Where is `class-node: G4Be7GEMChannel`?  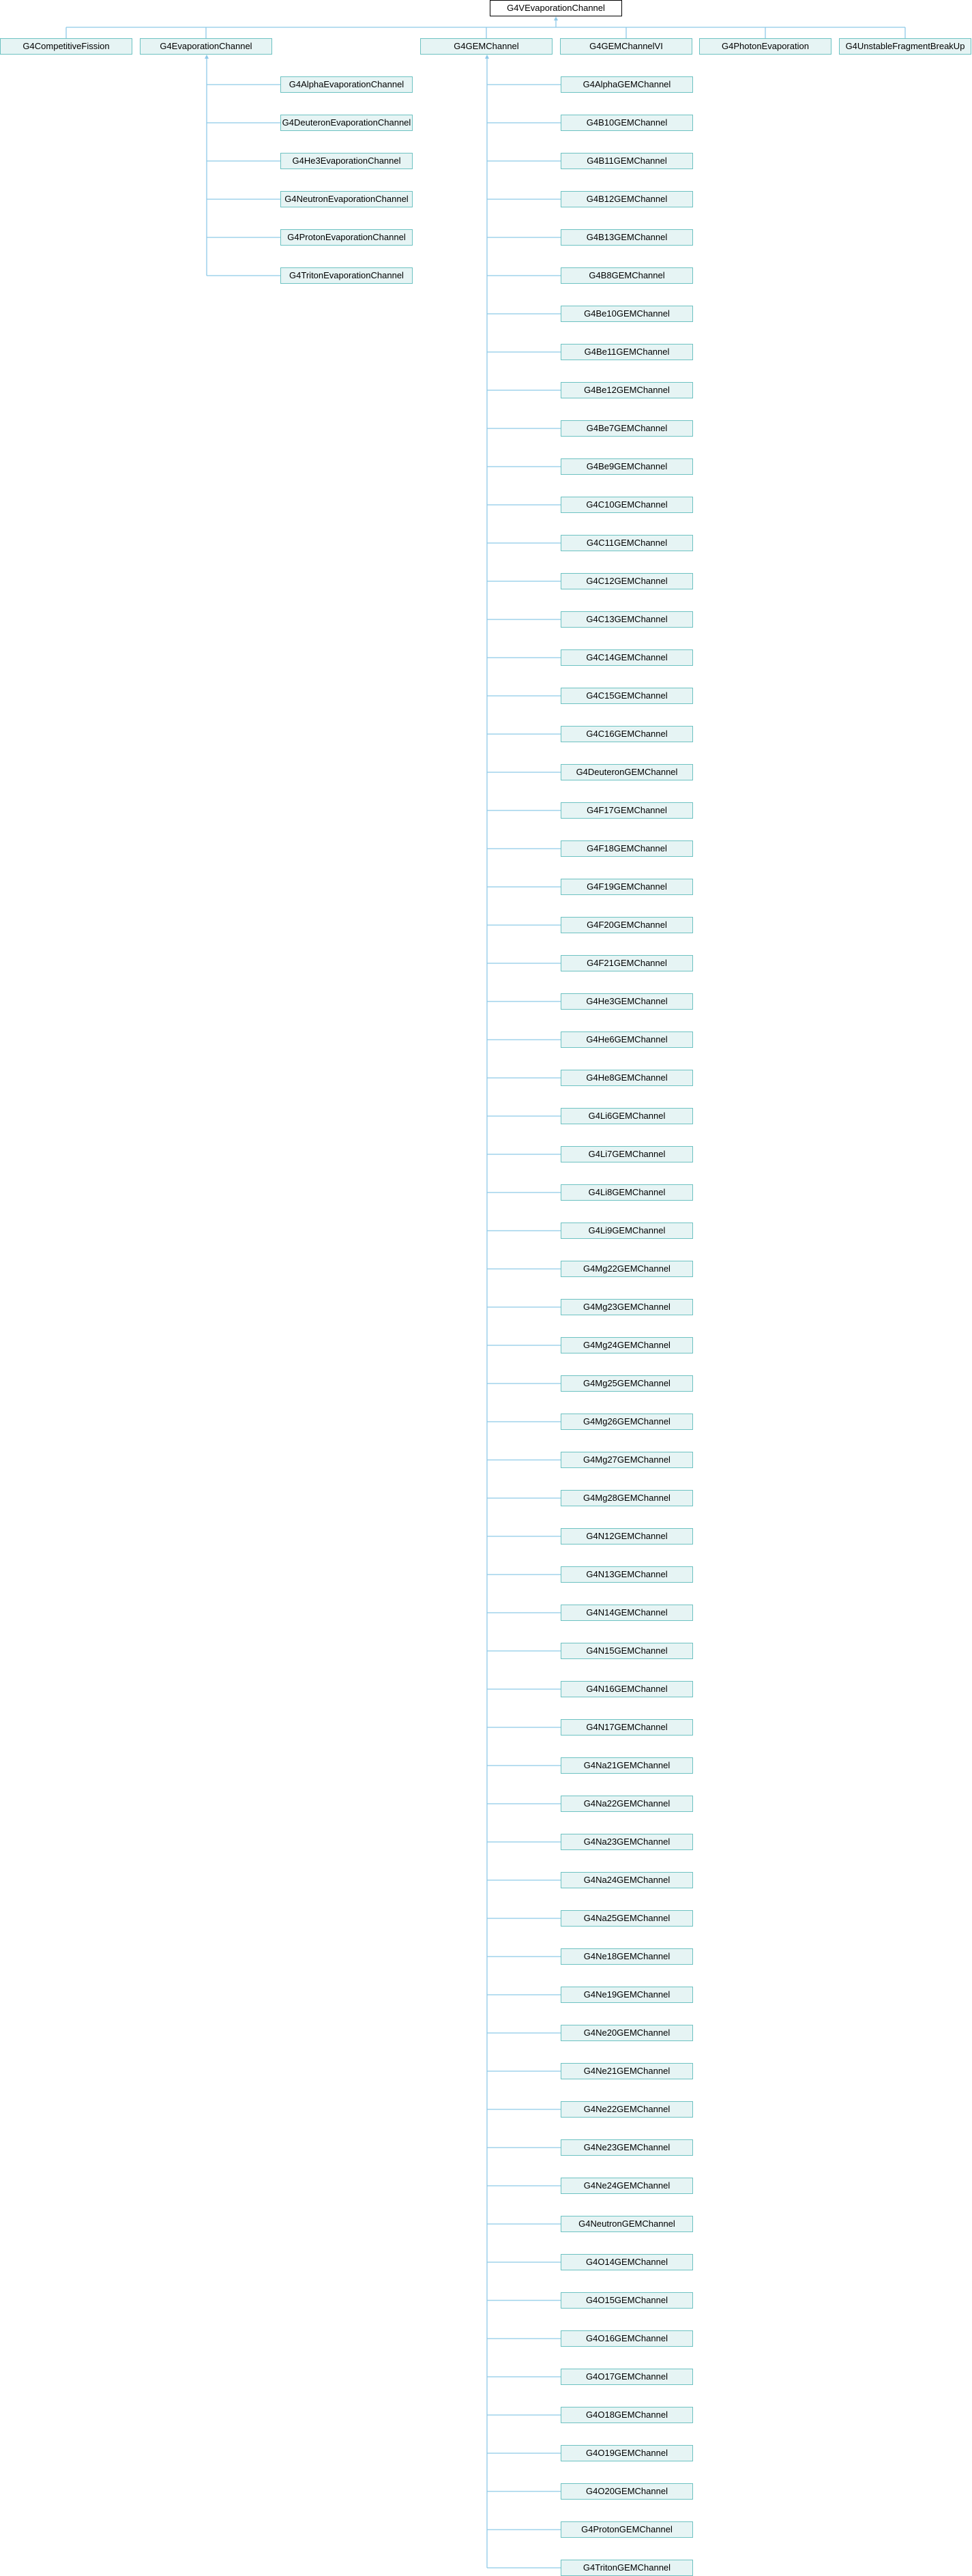 class-node: G4Be7GEMChannel is located at coordinates (627, 428).